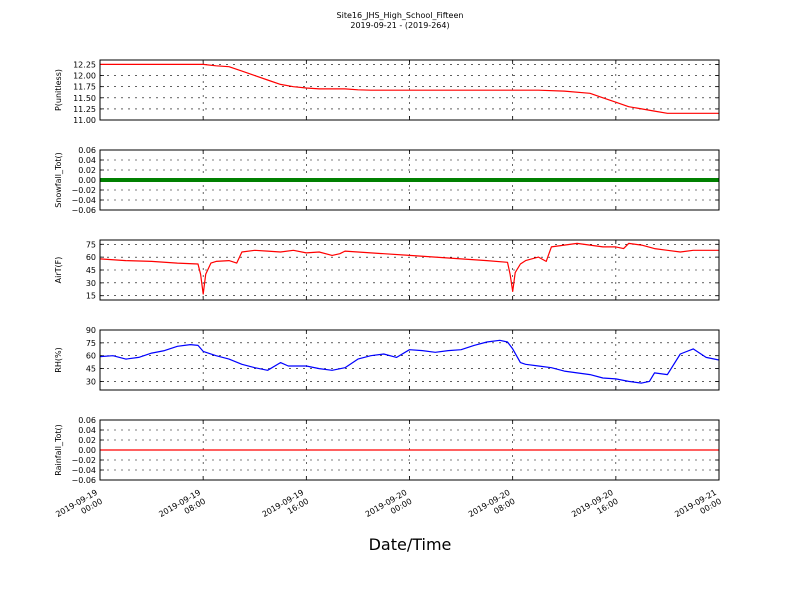 Image resolution: width=800 pixels, height=600 pixels. What do you see at coordinates (79, 508) in the screenshot?
I see `x-tick-label: 2019-09-1900:00` at bounding box center [79, 508].